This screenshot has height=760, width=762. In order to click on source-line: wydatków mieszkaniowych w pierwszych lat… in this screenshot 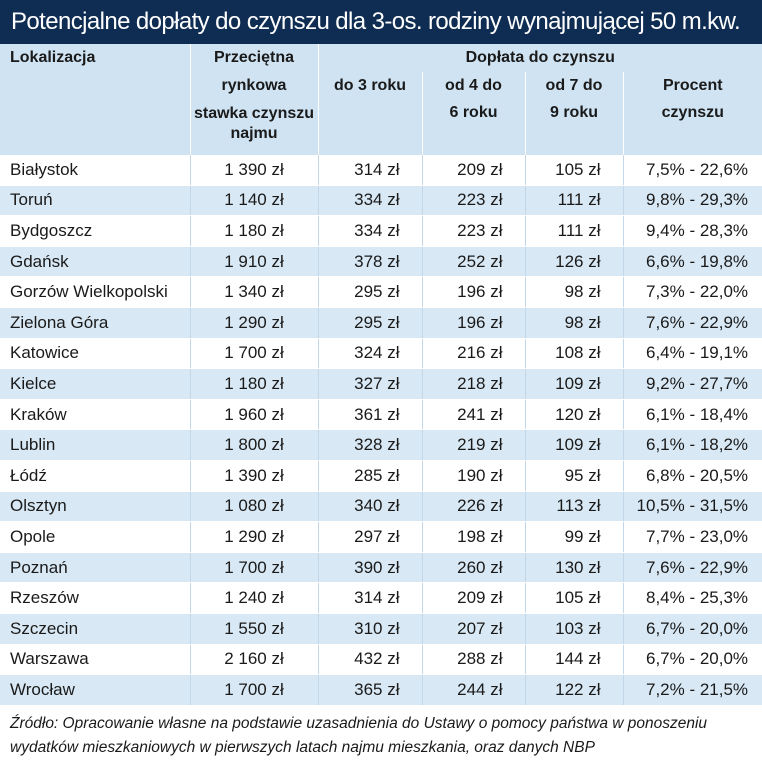, I will do `click(302, 747)`.